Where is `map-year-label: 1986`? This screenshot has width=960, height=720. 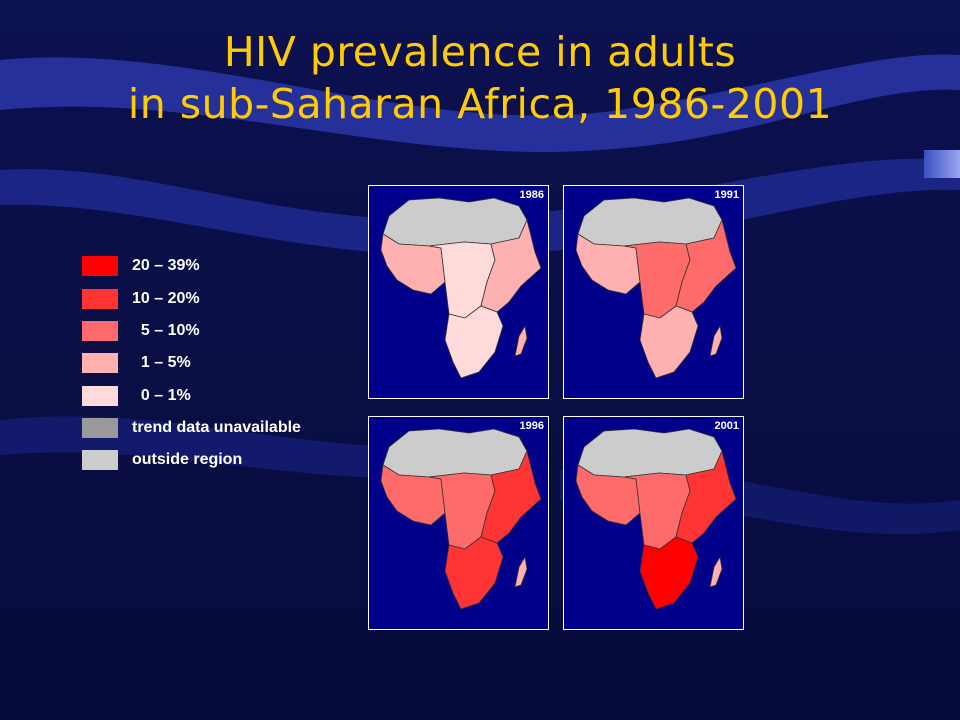 map-year-label: 1986 is located at coordinates (531, 195).